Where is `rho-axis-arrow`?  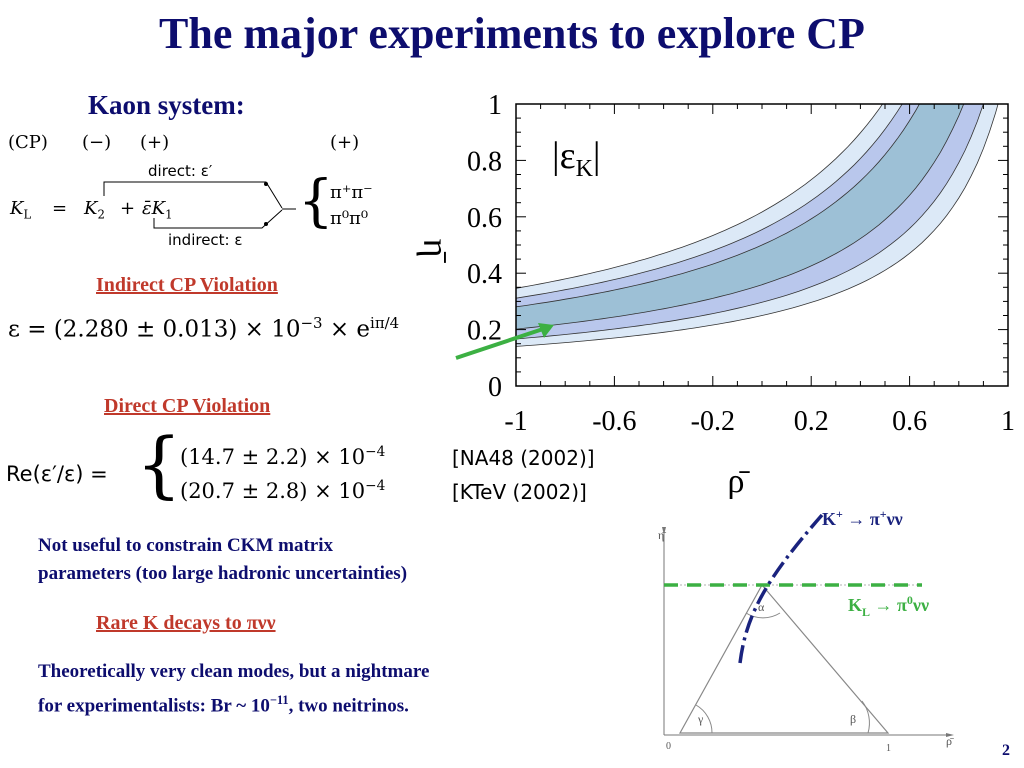
rho-axis-arrow is located at coordinates (950, 735).